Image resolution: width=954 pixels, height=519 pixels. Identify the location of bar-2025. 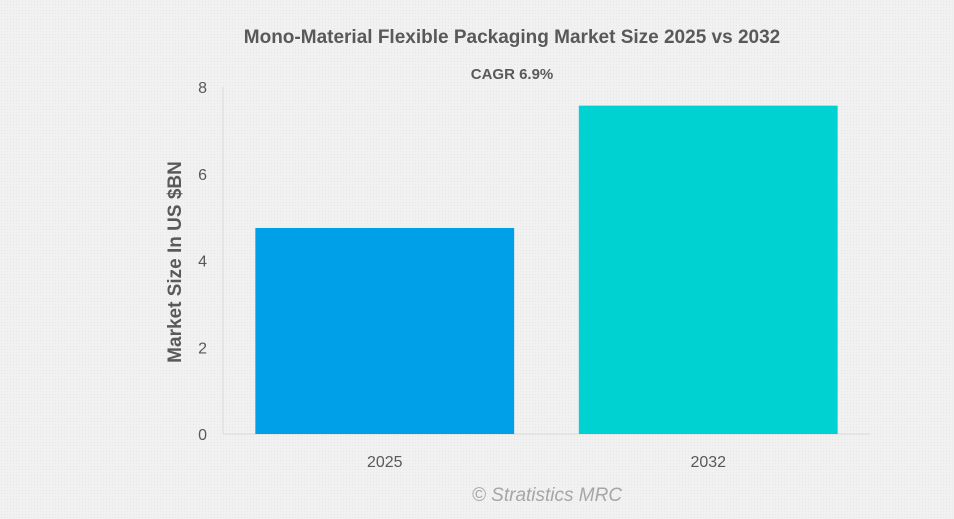
(385, 330).